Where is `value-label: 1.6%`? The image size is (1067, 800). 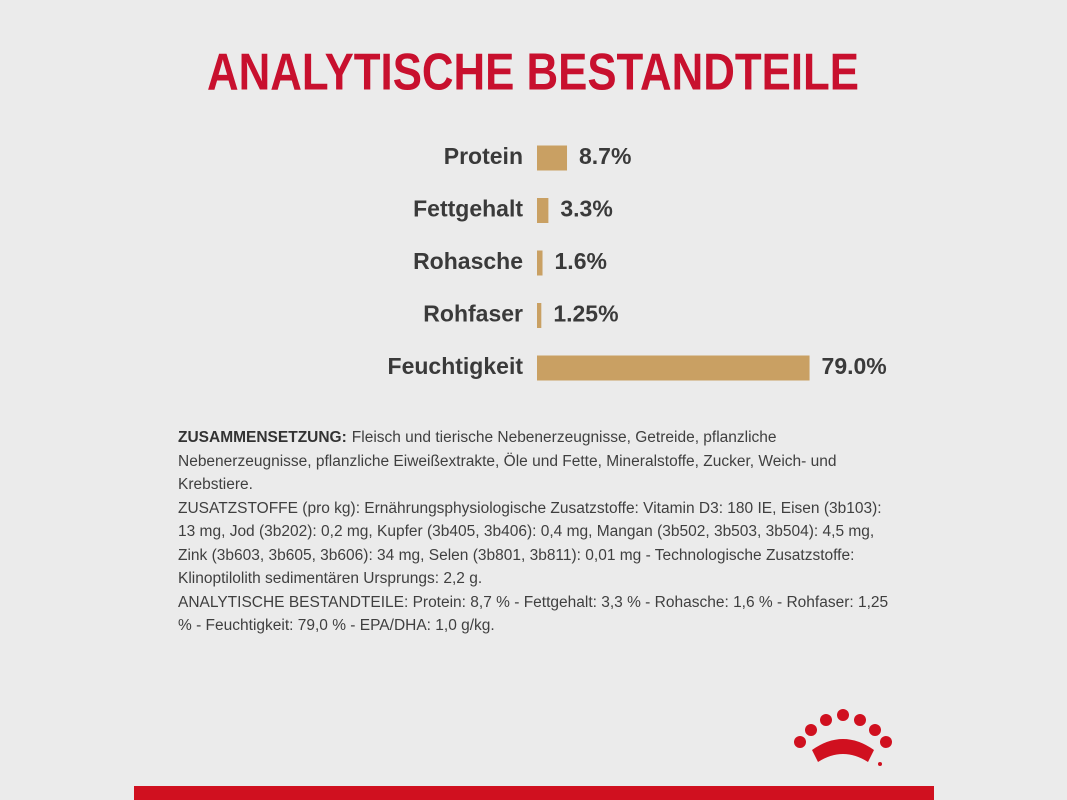 value-label: 1.6% is located at coordinates (581, 261).